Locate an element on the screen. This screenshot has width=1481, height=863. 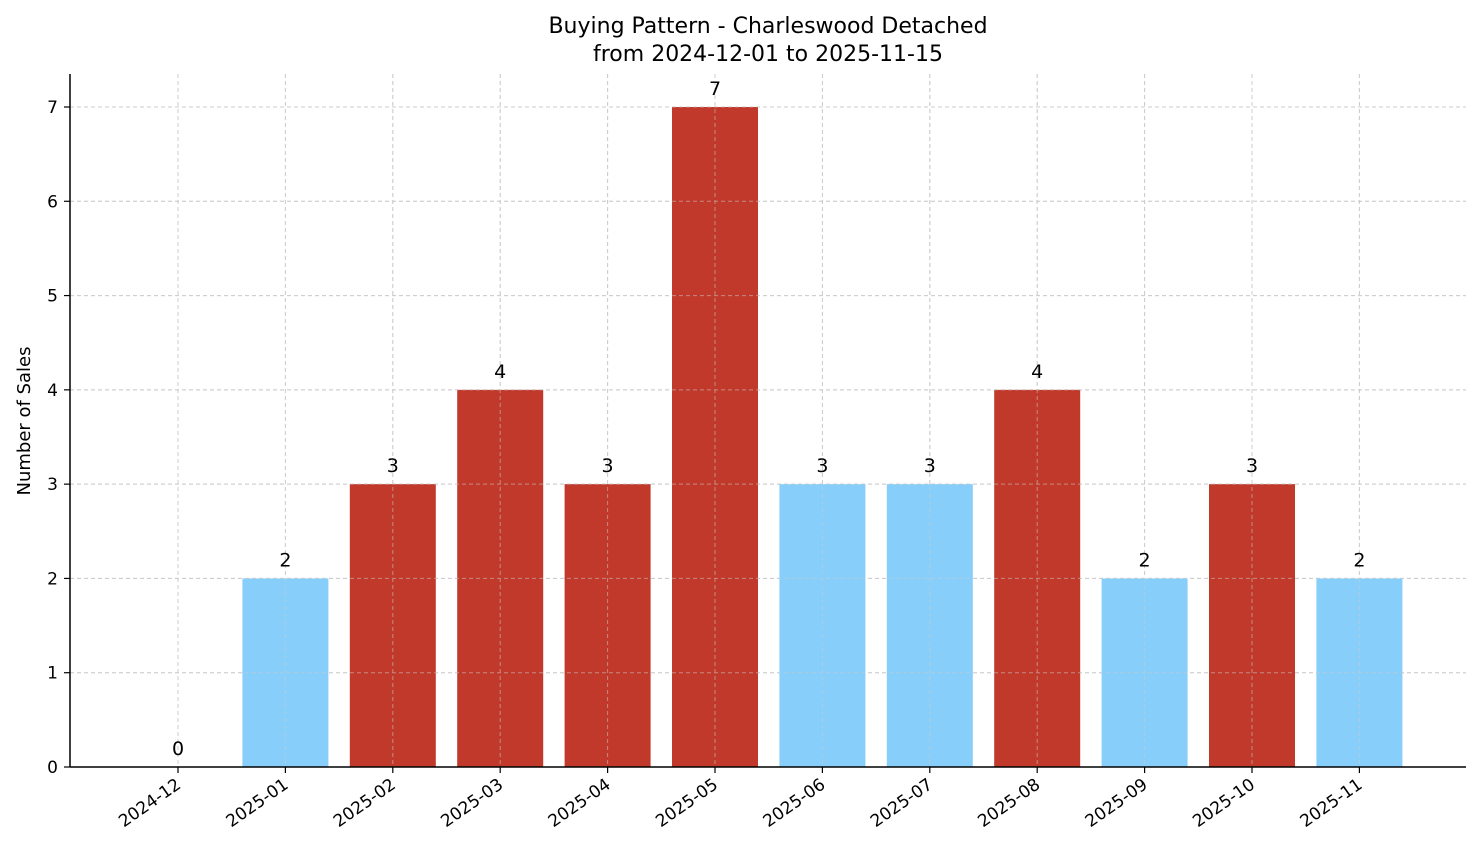
x-tick-label: 2025-01 is located at coordinates (258, 803).